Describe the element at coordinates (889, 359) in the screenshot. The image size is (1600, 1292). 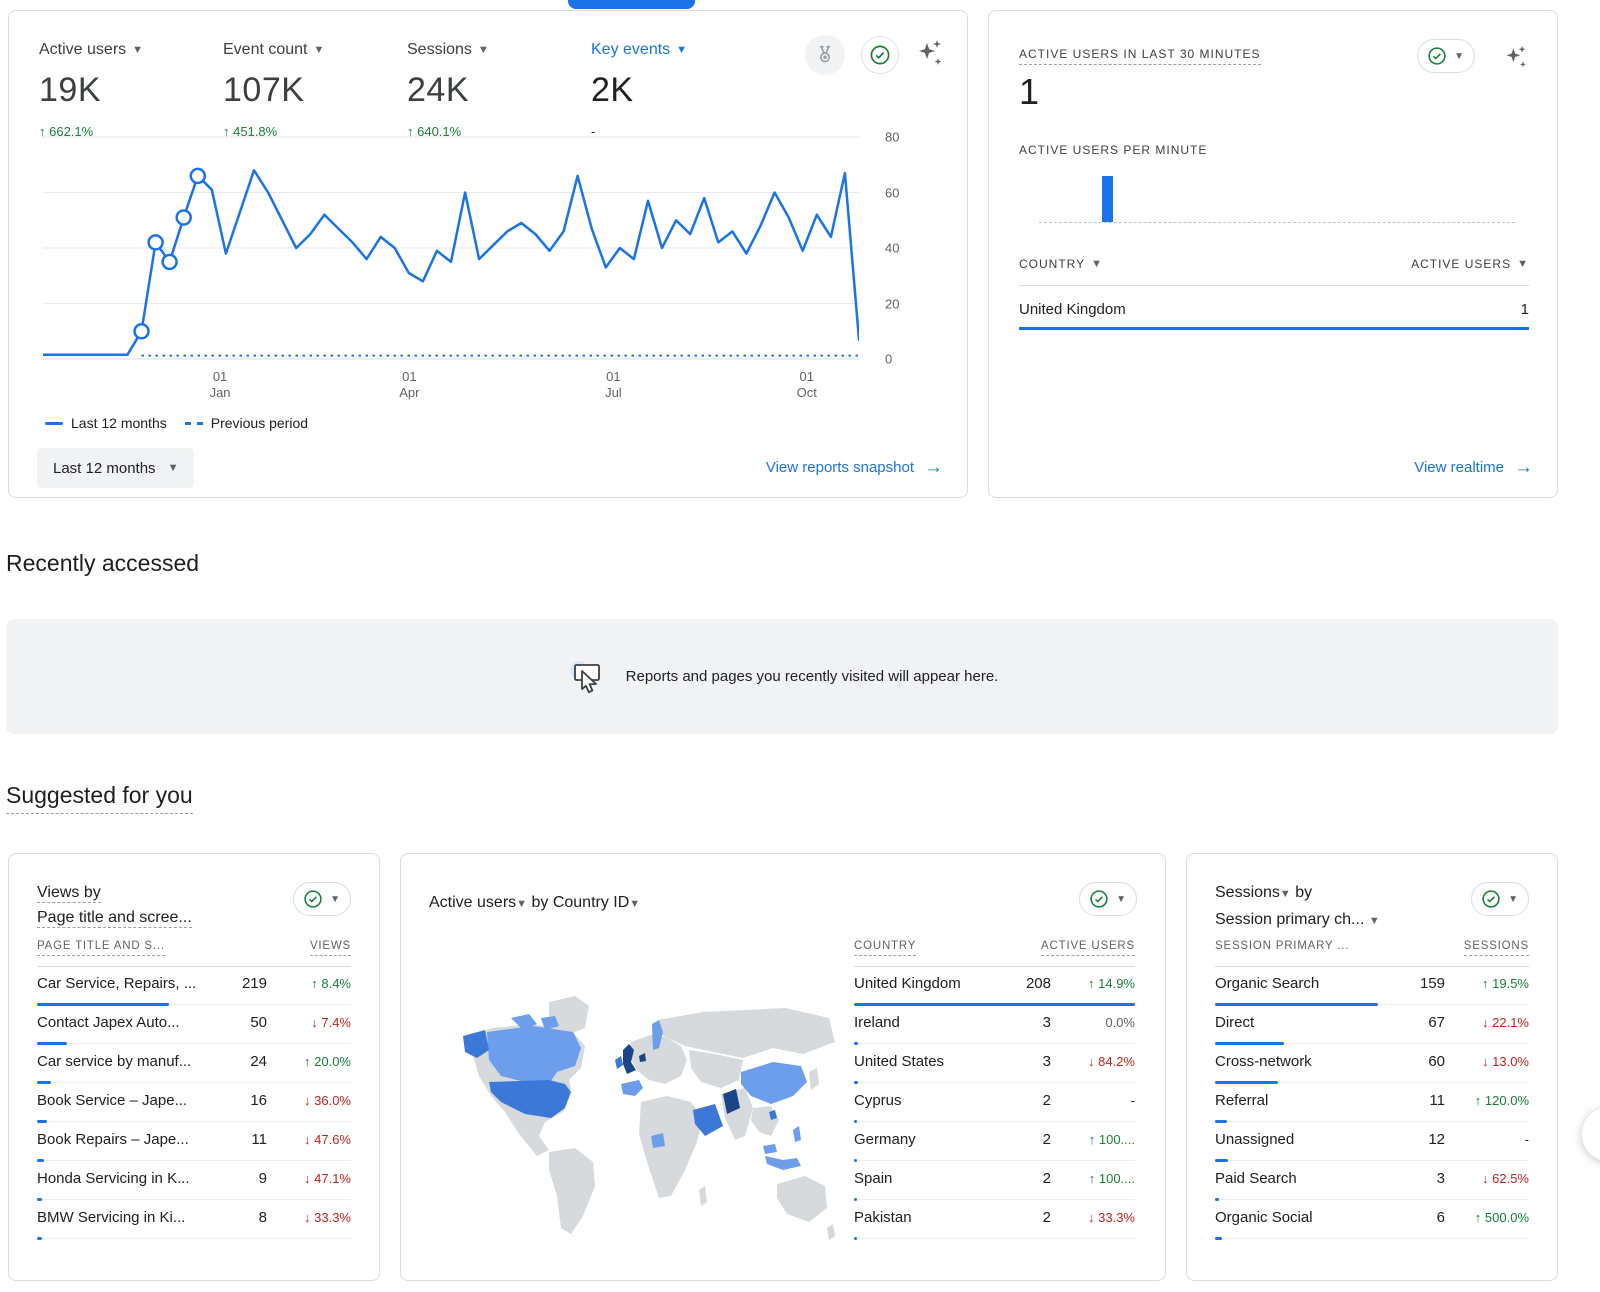
I see `y-tick-label: 0` at that location.